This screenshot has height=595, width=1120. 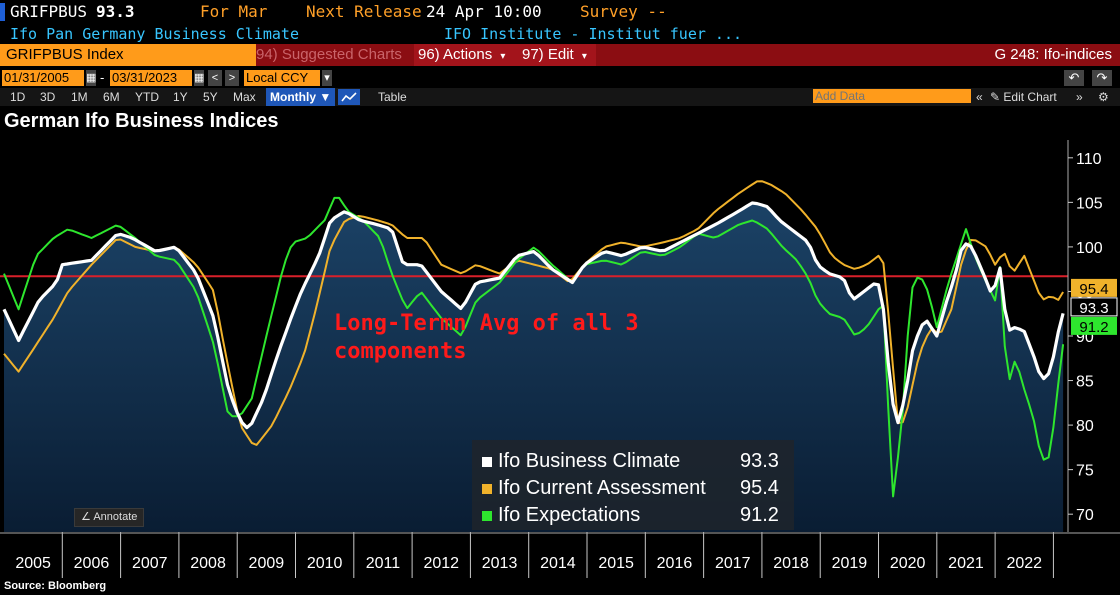 What do you see at coordinates (759, 461) in the screenshot?
I see `legend-value: 93.3` at bounding box center [759, 461].